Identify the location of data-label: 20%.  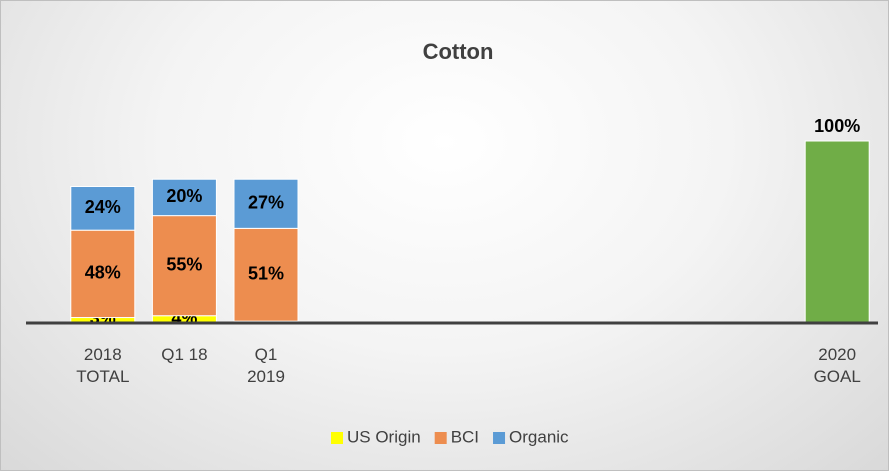
(184, 196).